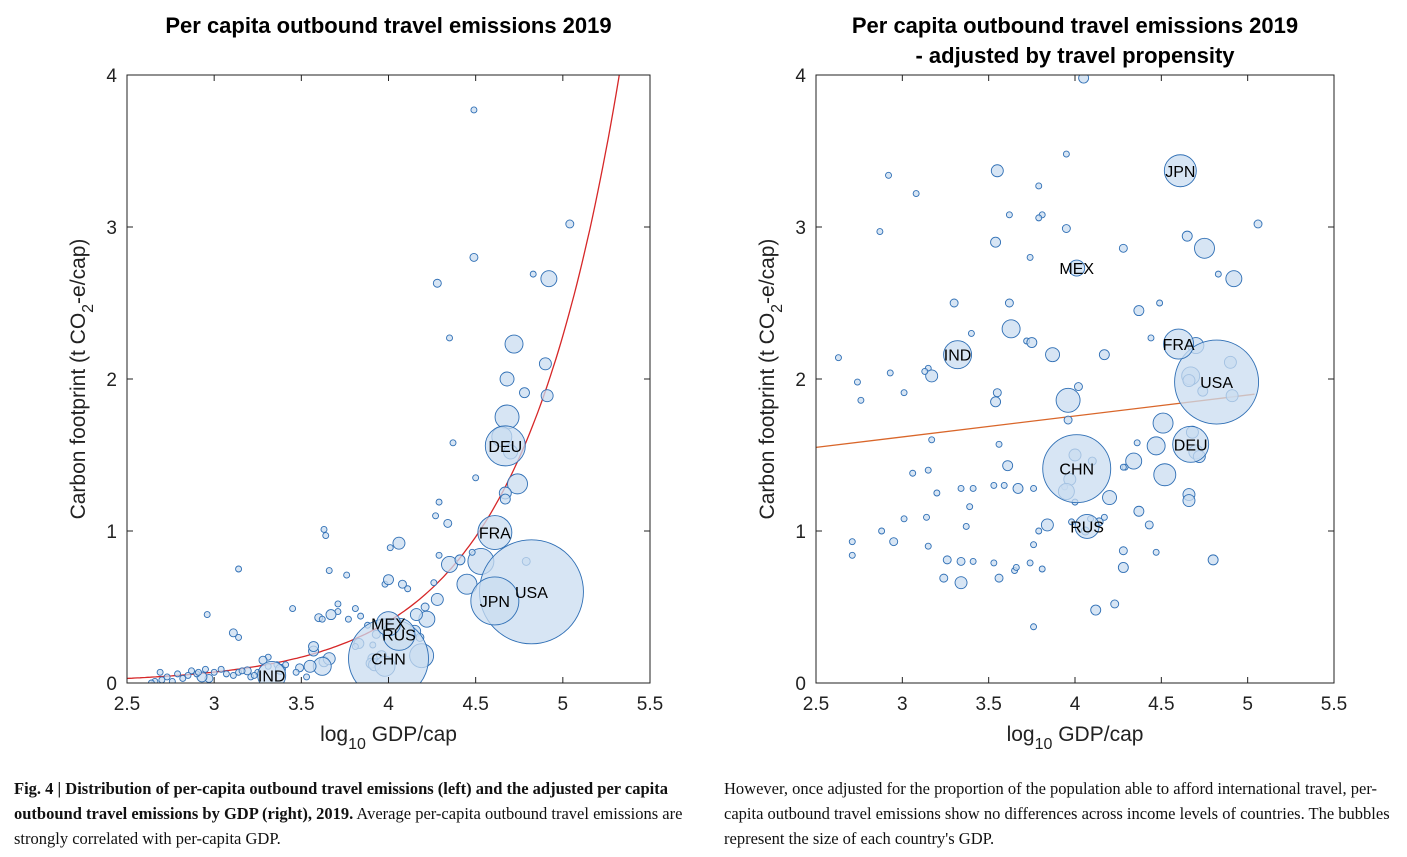 The height and width of the screenshot is (857, 1407). I want to click on country-label: FRA, so click(1179, 345).